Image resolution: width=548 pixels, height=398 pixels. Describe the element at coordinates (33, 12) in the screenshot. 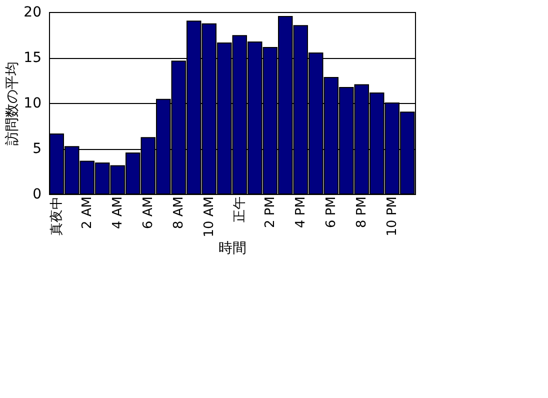

I see `y-tick-label: 20` at that location.